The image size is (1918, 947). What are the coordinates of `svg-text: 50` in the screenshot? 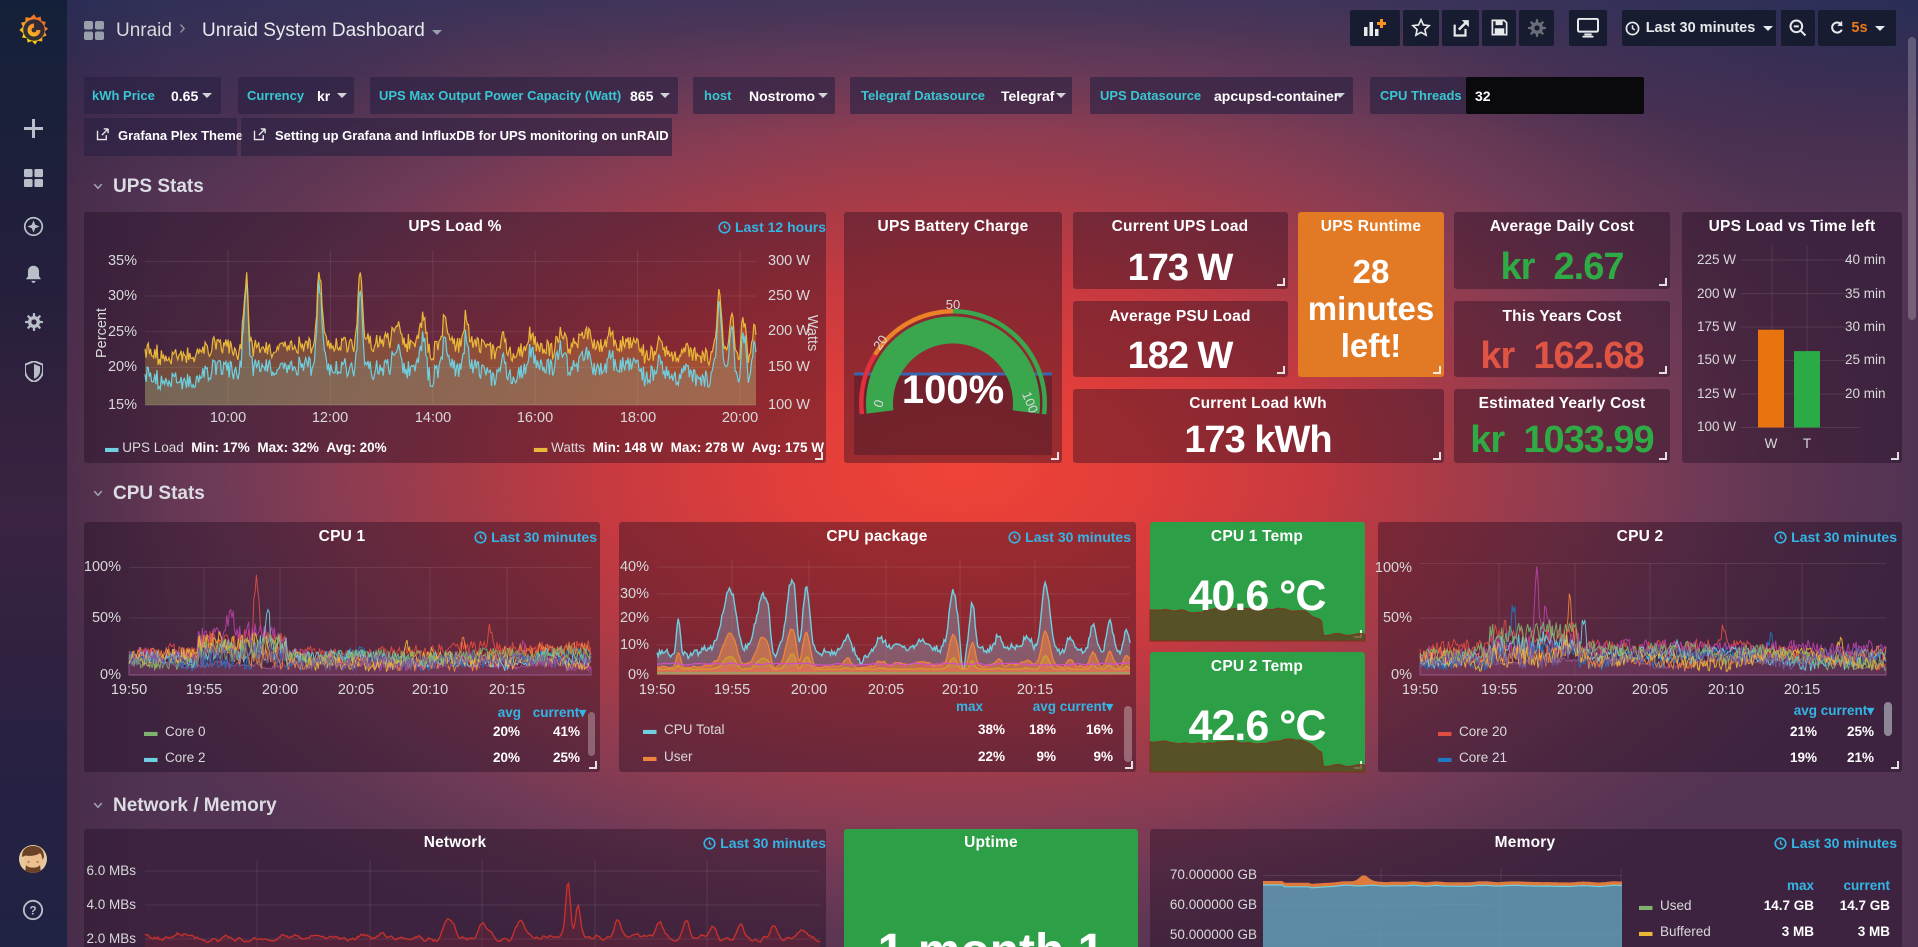 It's located at (953, 304).